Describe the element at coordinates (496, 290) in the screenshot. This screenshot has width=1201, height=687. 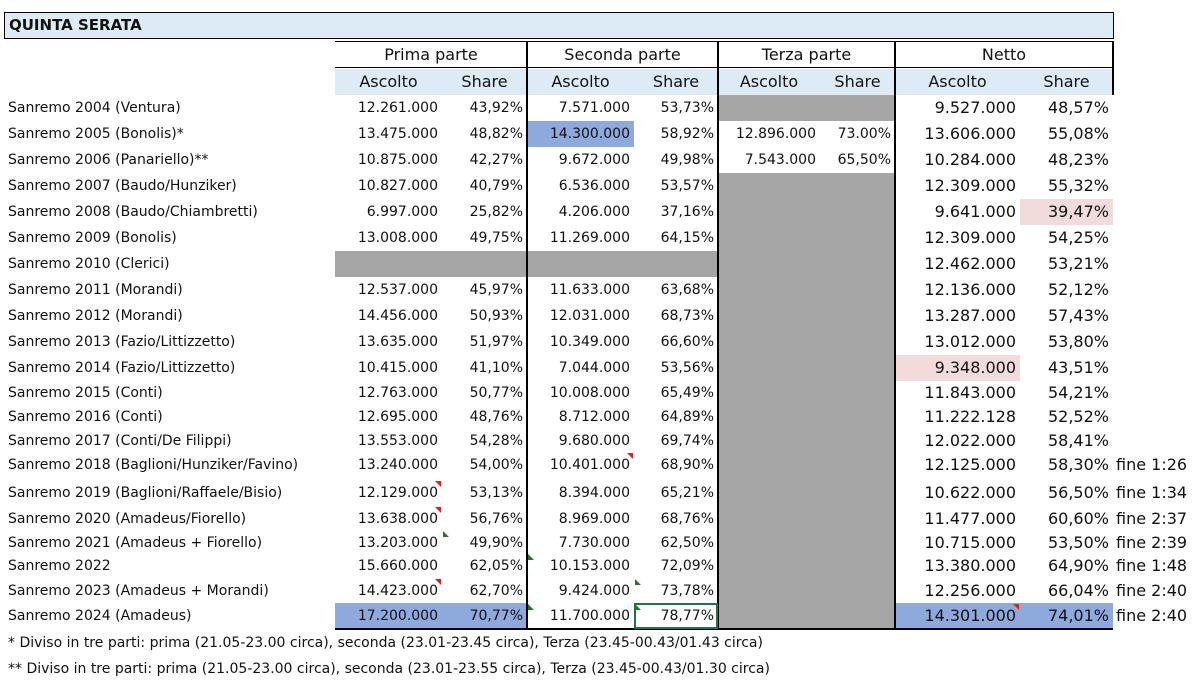
I see `data-cell: 45,97%` at that location.